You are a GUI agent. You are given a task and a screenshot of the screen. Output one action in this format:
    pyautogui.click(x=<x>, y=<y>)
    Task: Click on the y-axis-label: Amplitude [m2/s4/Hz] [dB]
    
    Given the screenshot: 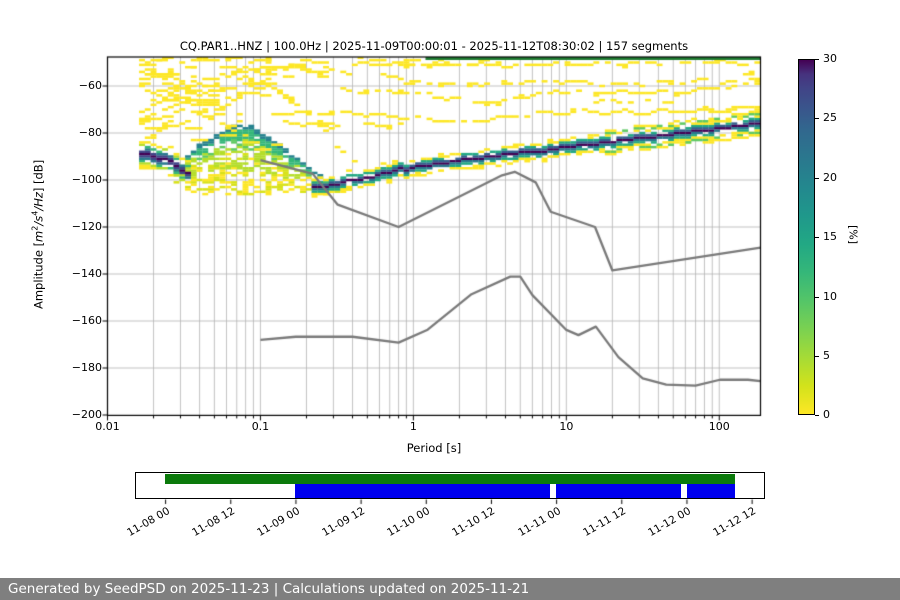 What is the action you would take?
    pyautogui.click(x=38, y=234)
    